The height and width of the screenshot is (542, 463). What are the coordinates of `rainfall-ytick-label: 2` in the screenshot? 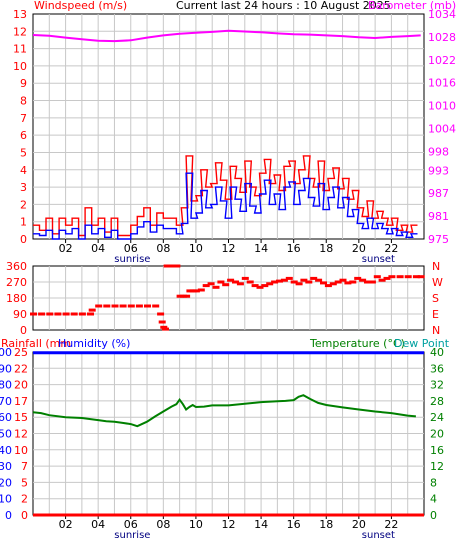 It's located at (24, 499).